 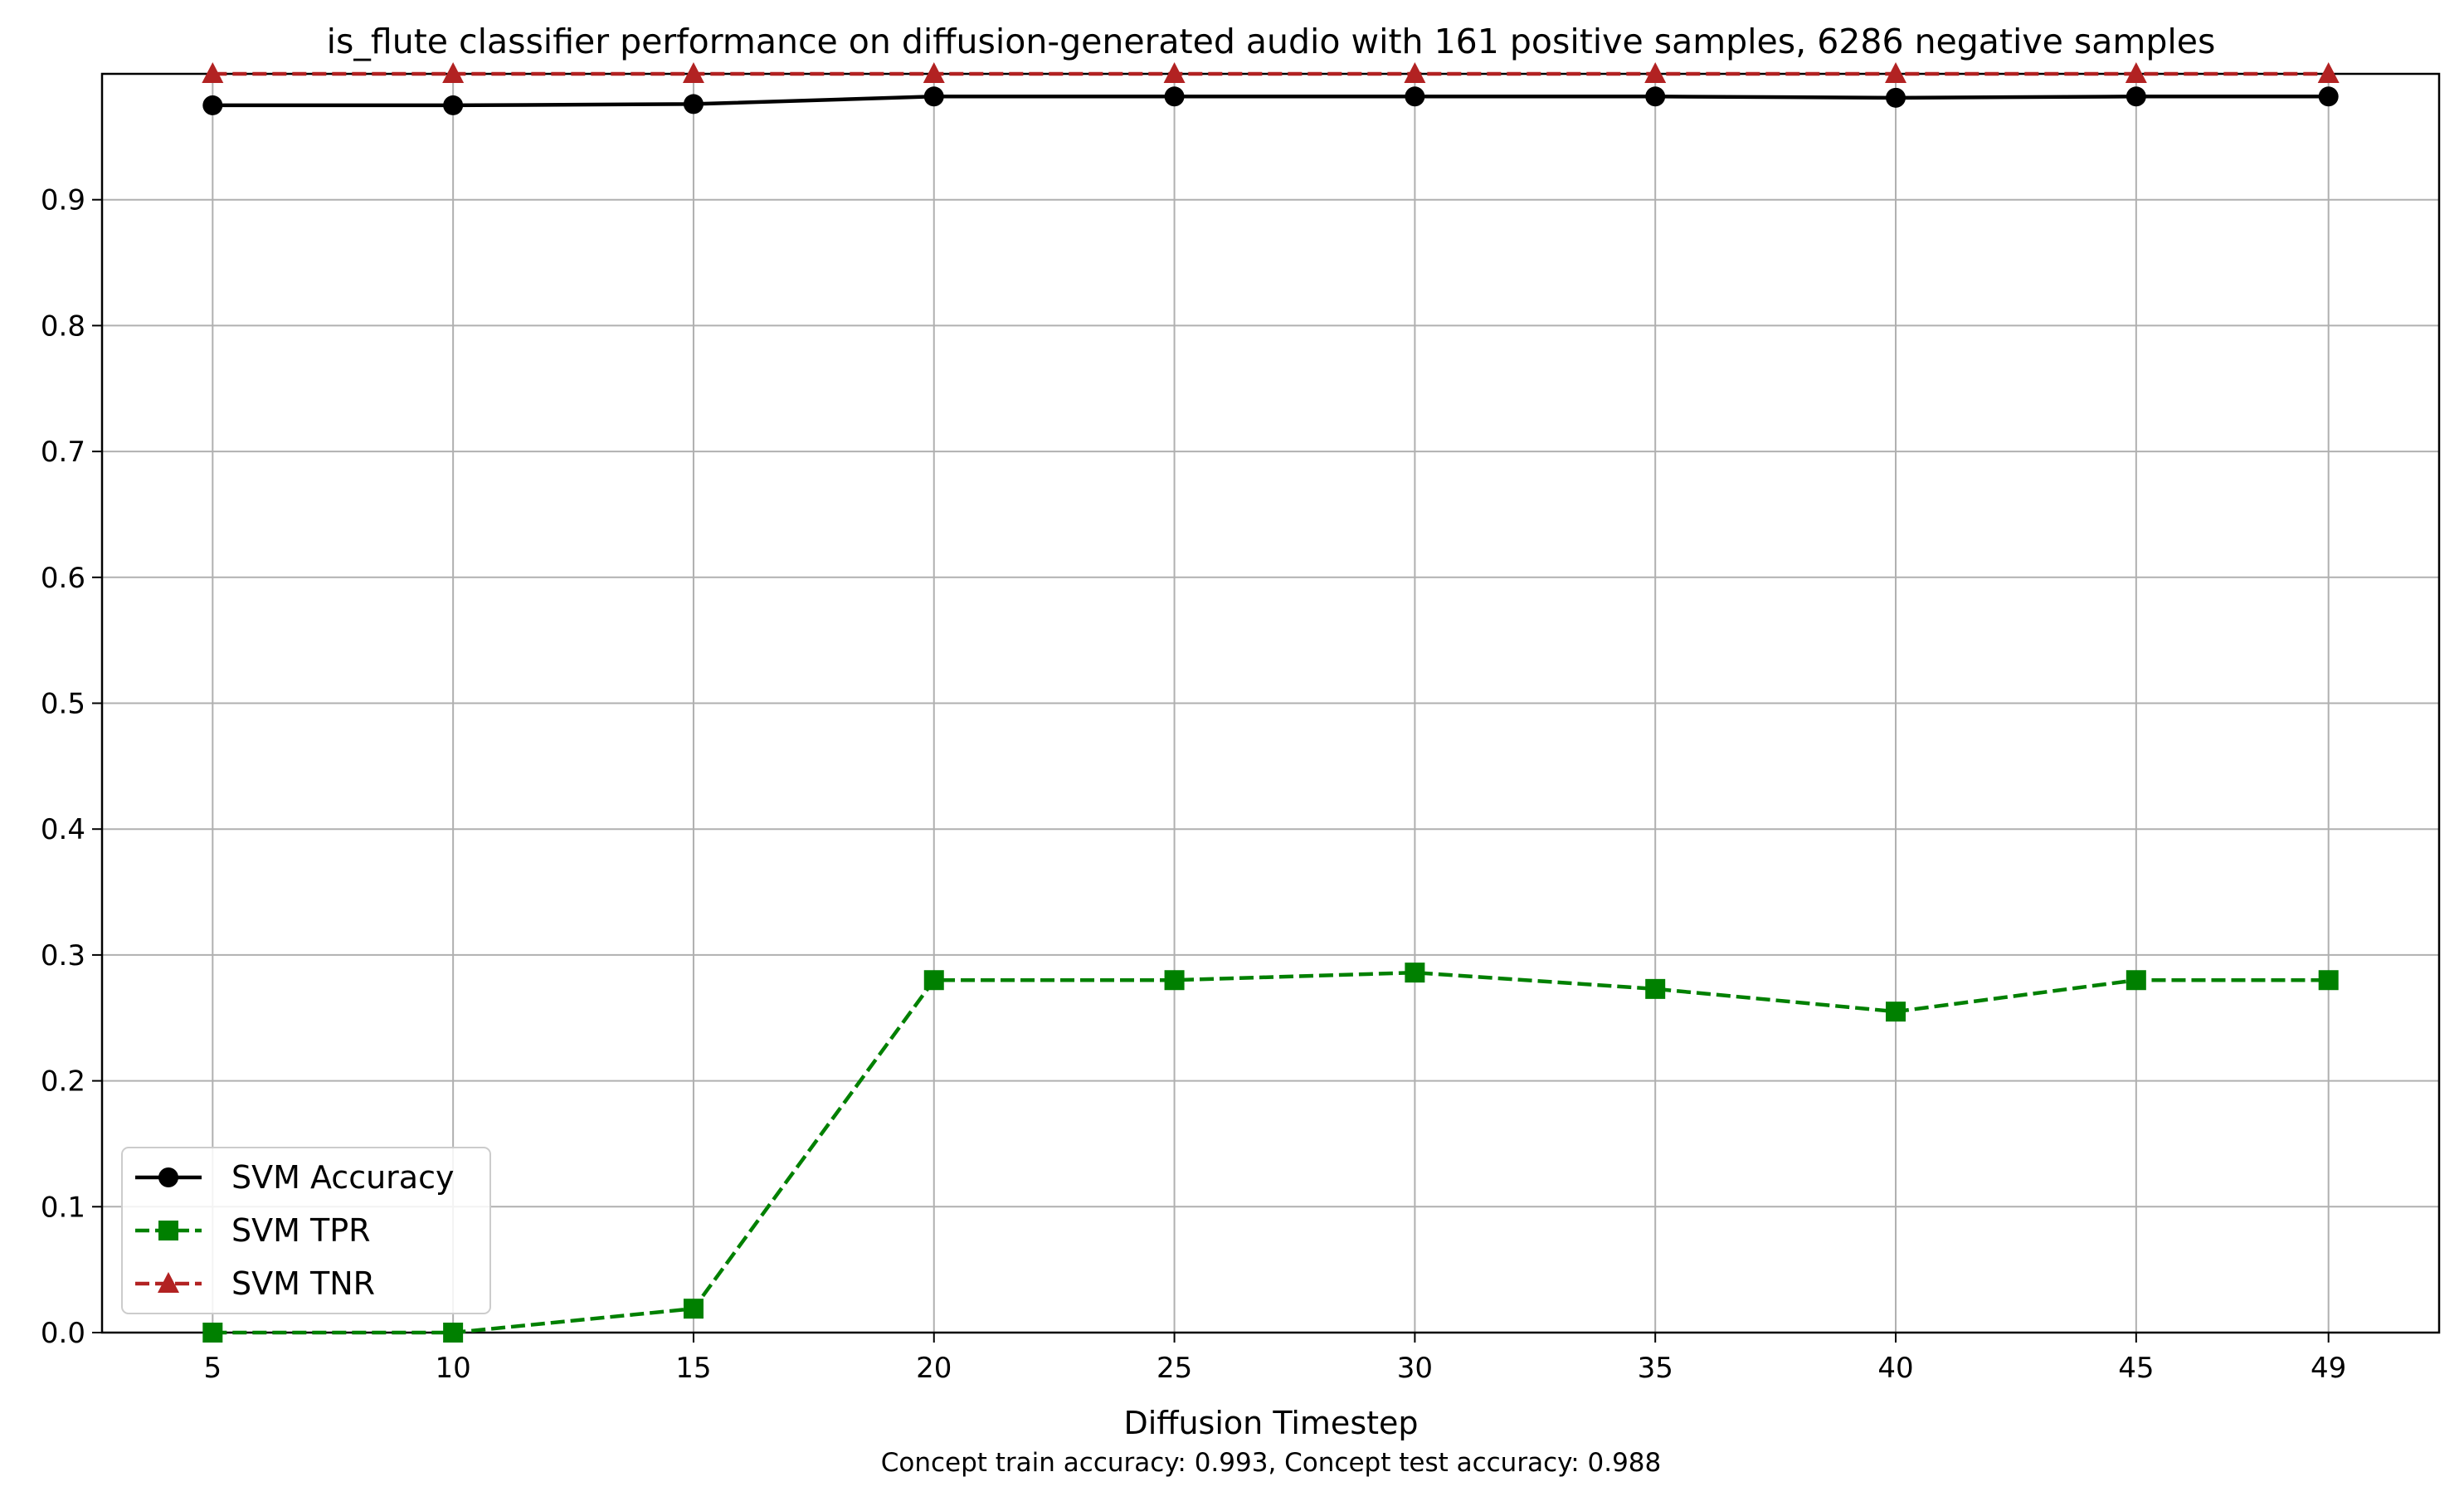 What do you see at coordinates (301, 1230) in the screenshot?
I see `legend-label-svm-tpr: SVM TPR` at bounding box center [301, 1230].